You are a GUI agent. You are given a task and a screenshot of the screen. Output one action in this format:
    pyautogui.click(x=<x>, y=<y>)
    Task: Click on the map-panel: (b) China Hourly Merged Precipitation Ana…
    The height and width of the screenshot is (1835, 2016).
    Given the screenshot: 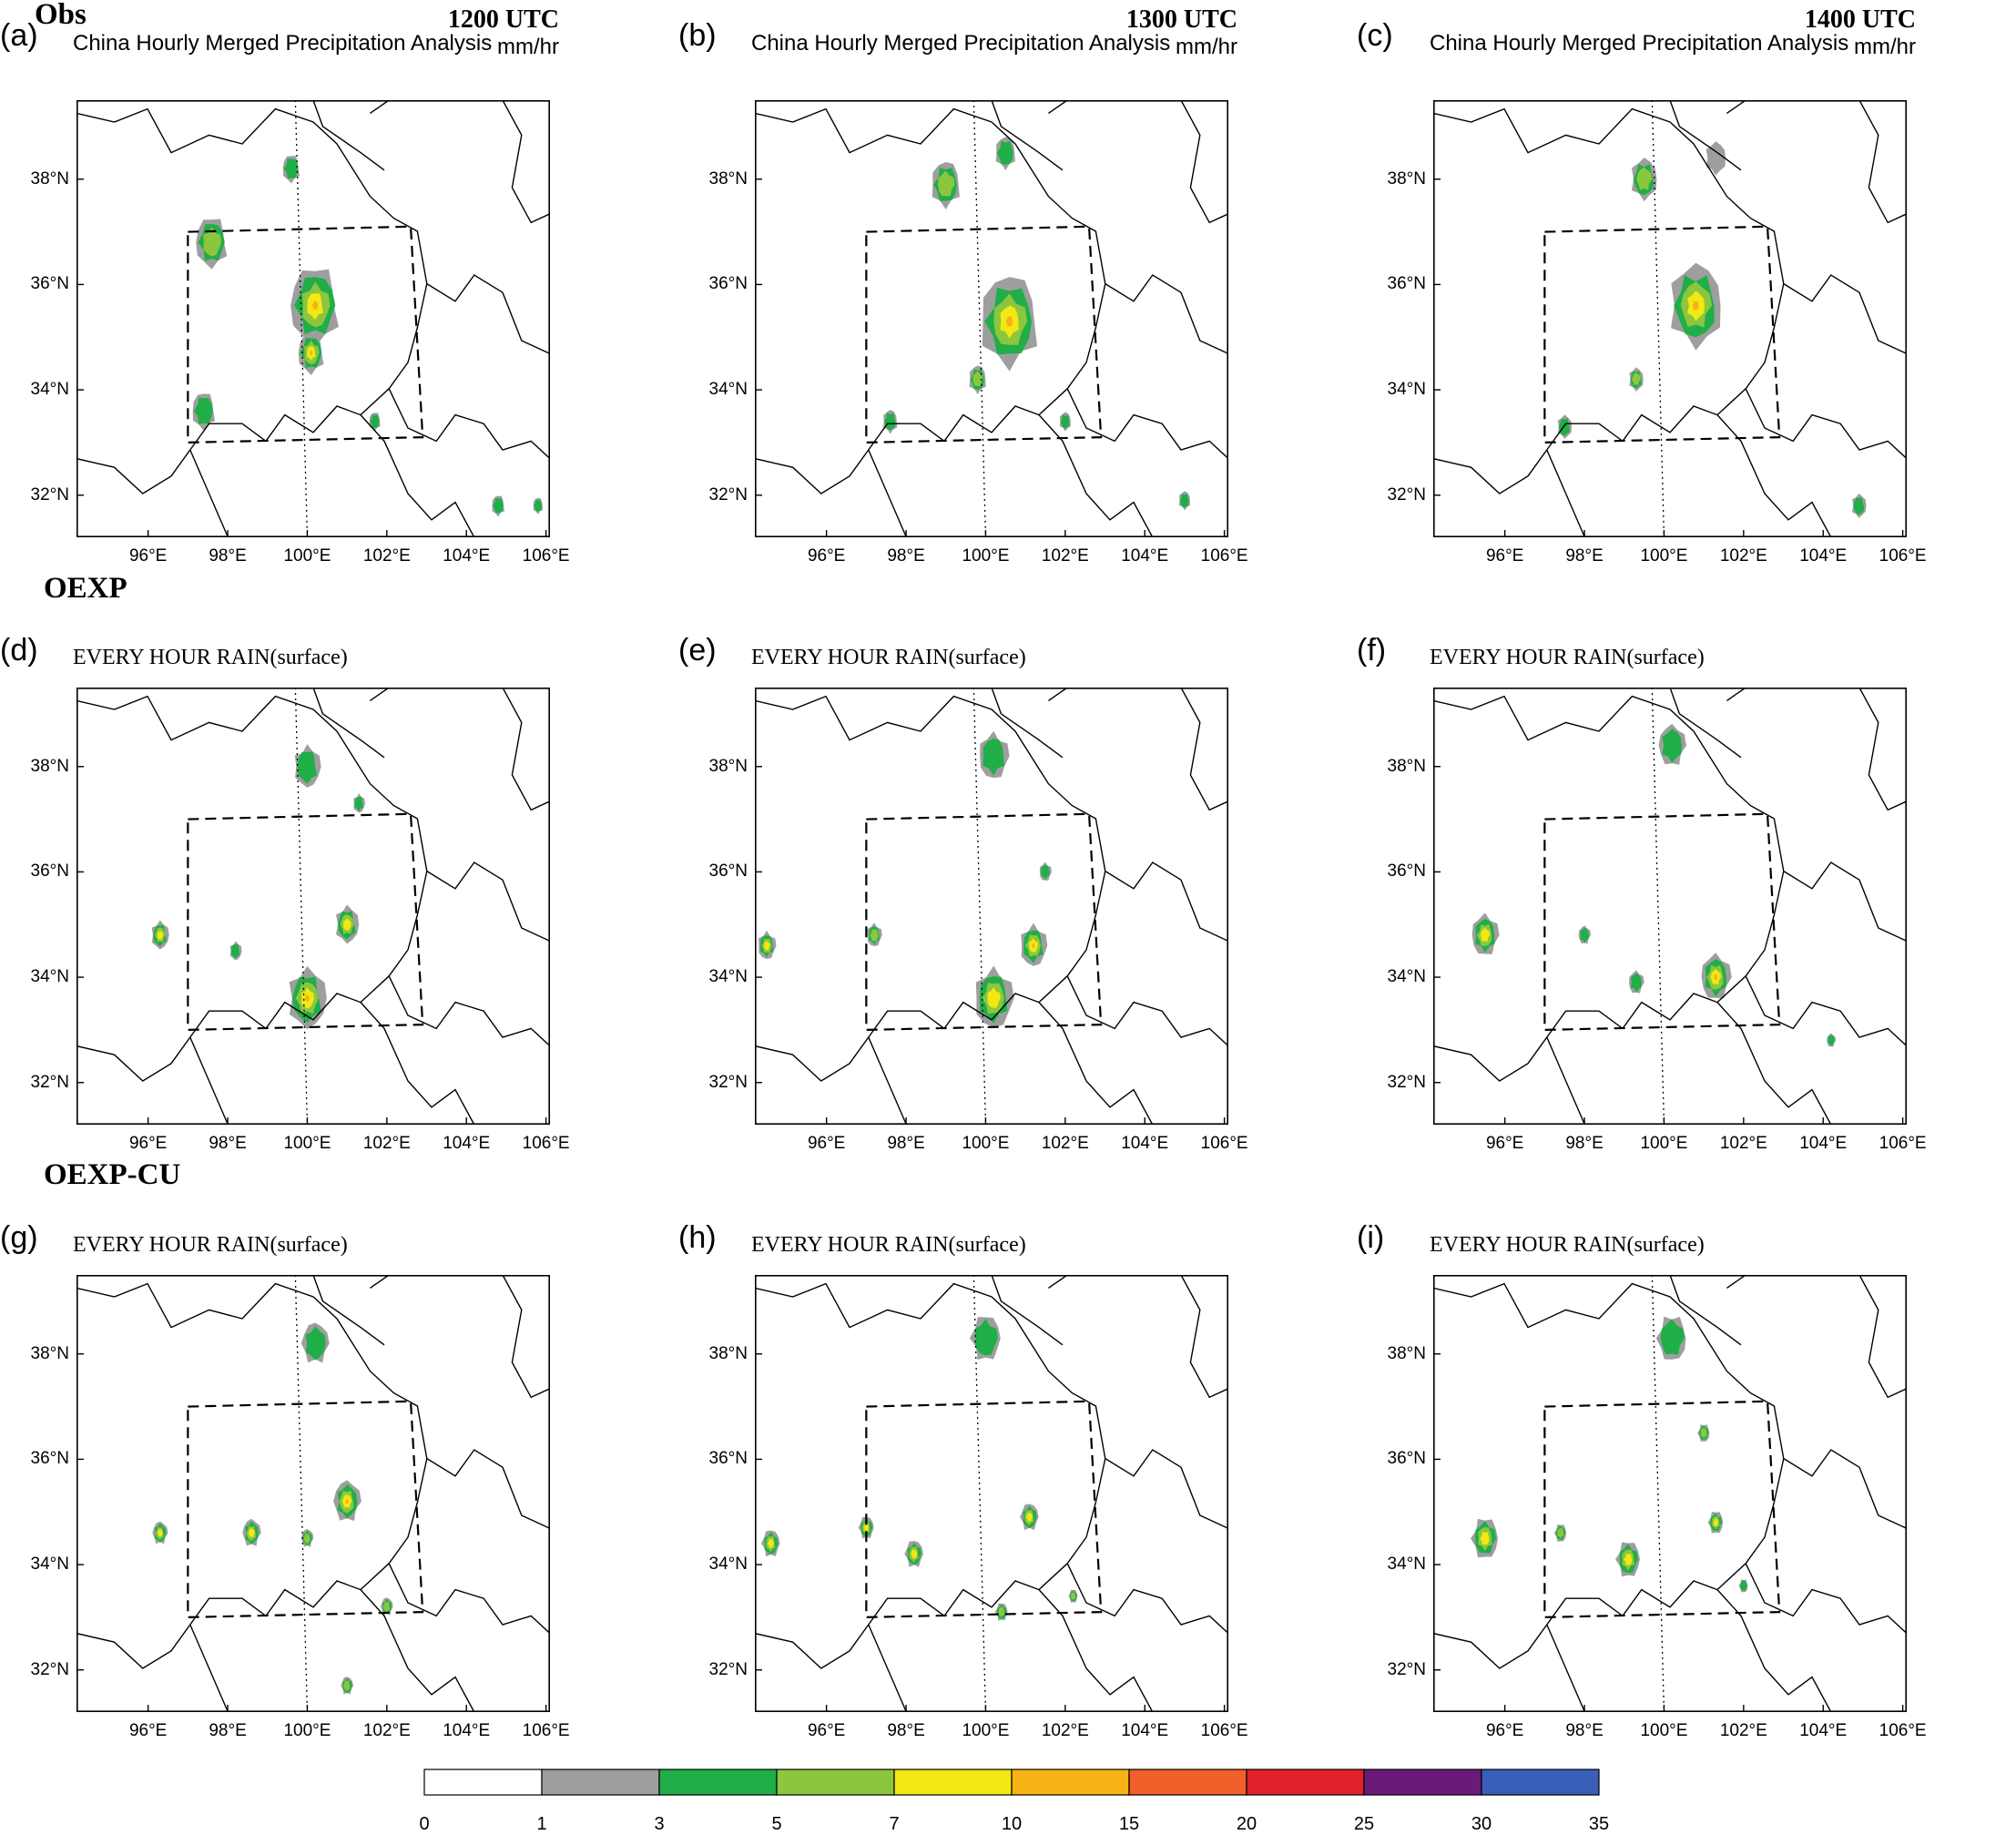 What is the action you would take?
    pyautogui.click(x=997, y=285)
    